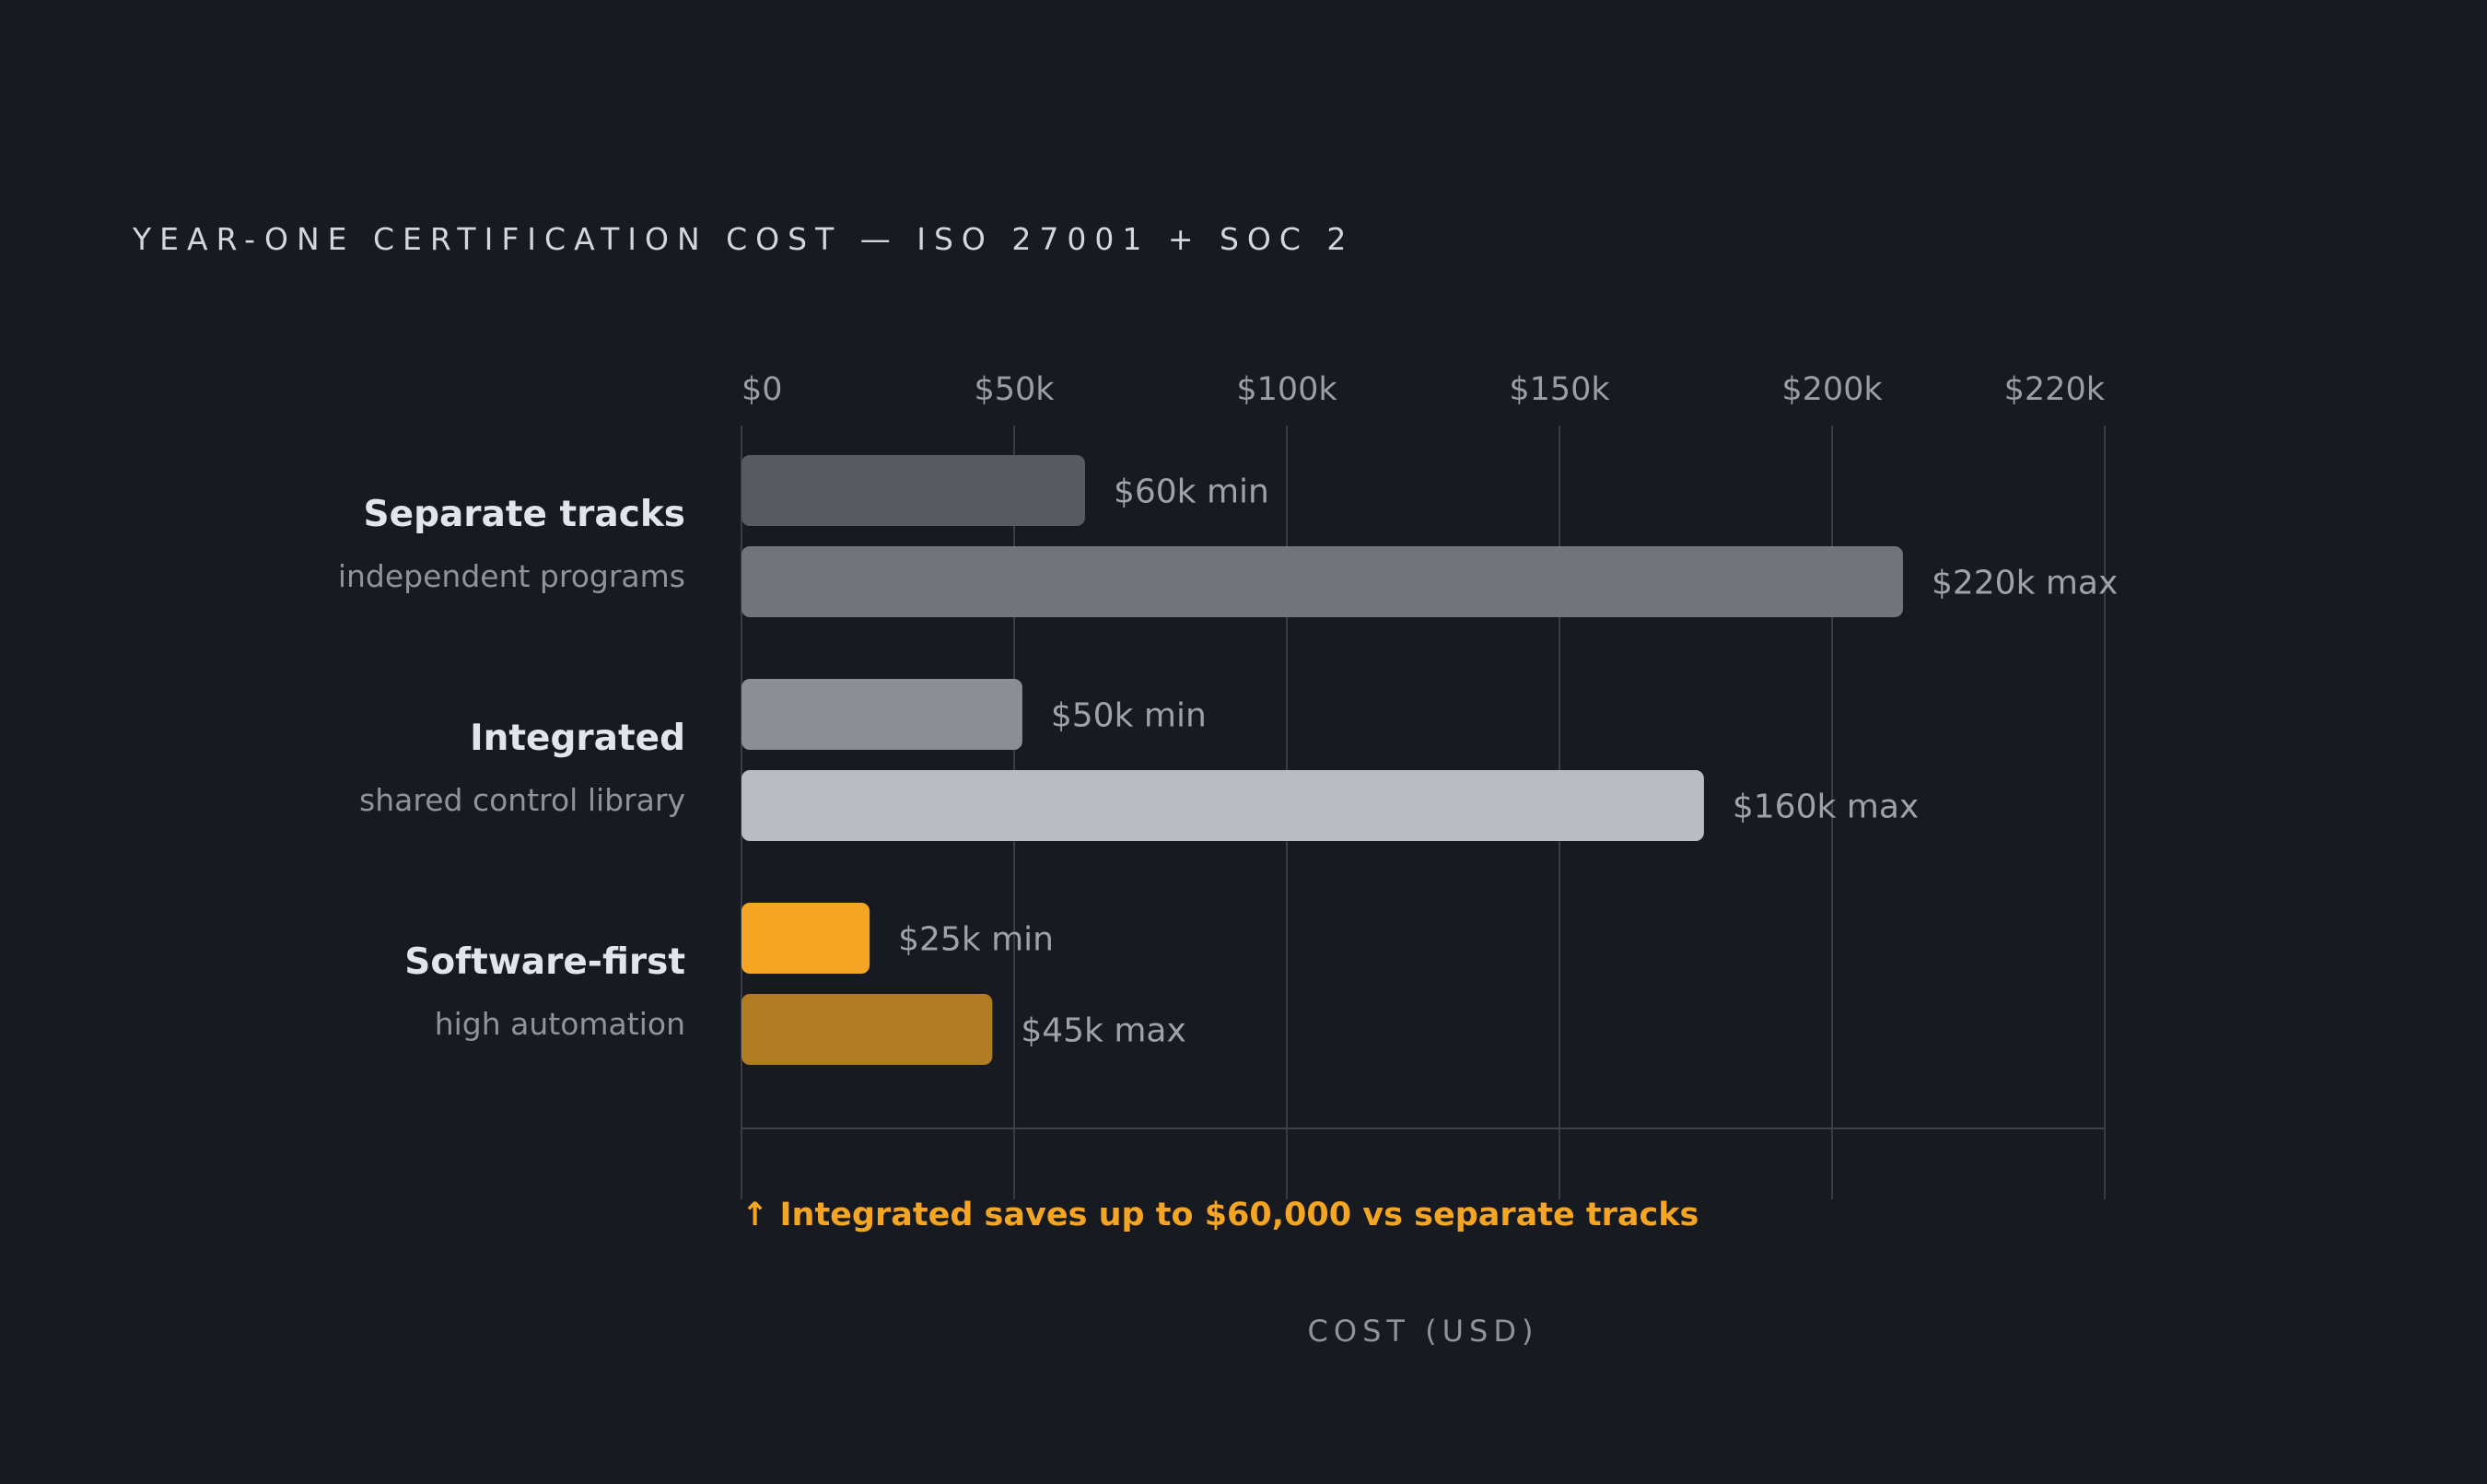 The width and height of the screenshot is (2487, 1484). Describe the element at coordinates (1286, 389) in the screenshot. I see `x-tick-label: $100k` at that location.